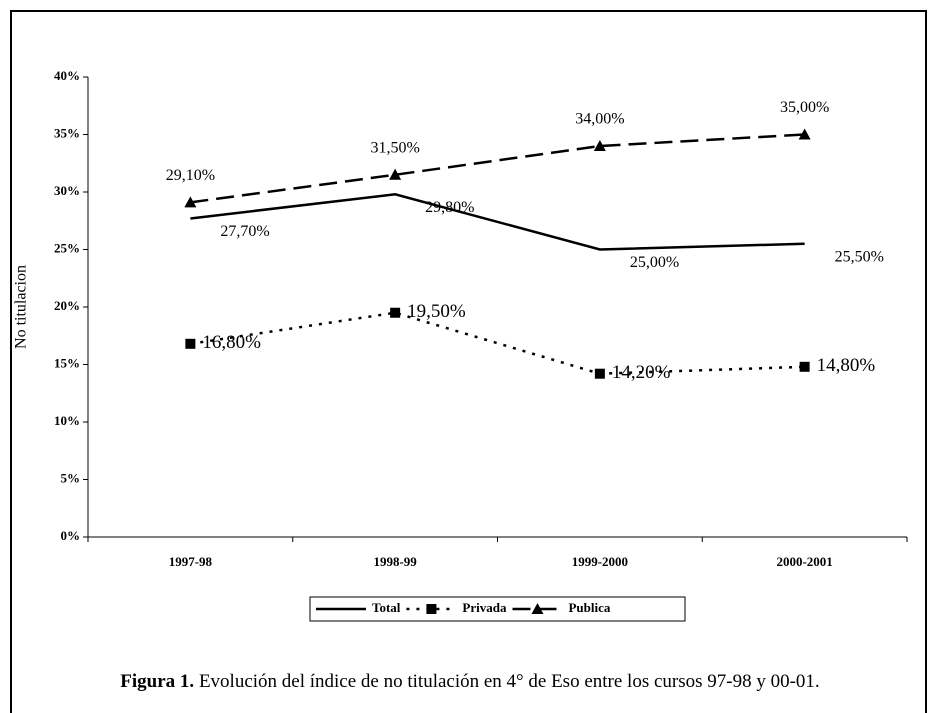  Describe the element at coordinates (641, 372) in the screenshot. I see `data-label: 14,20%` at that location.